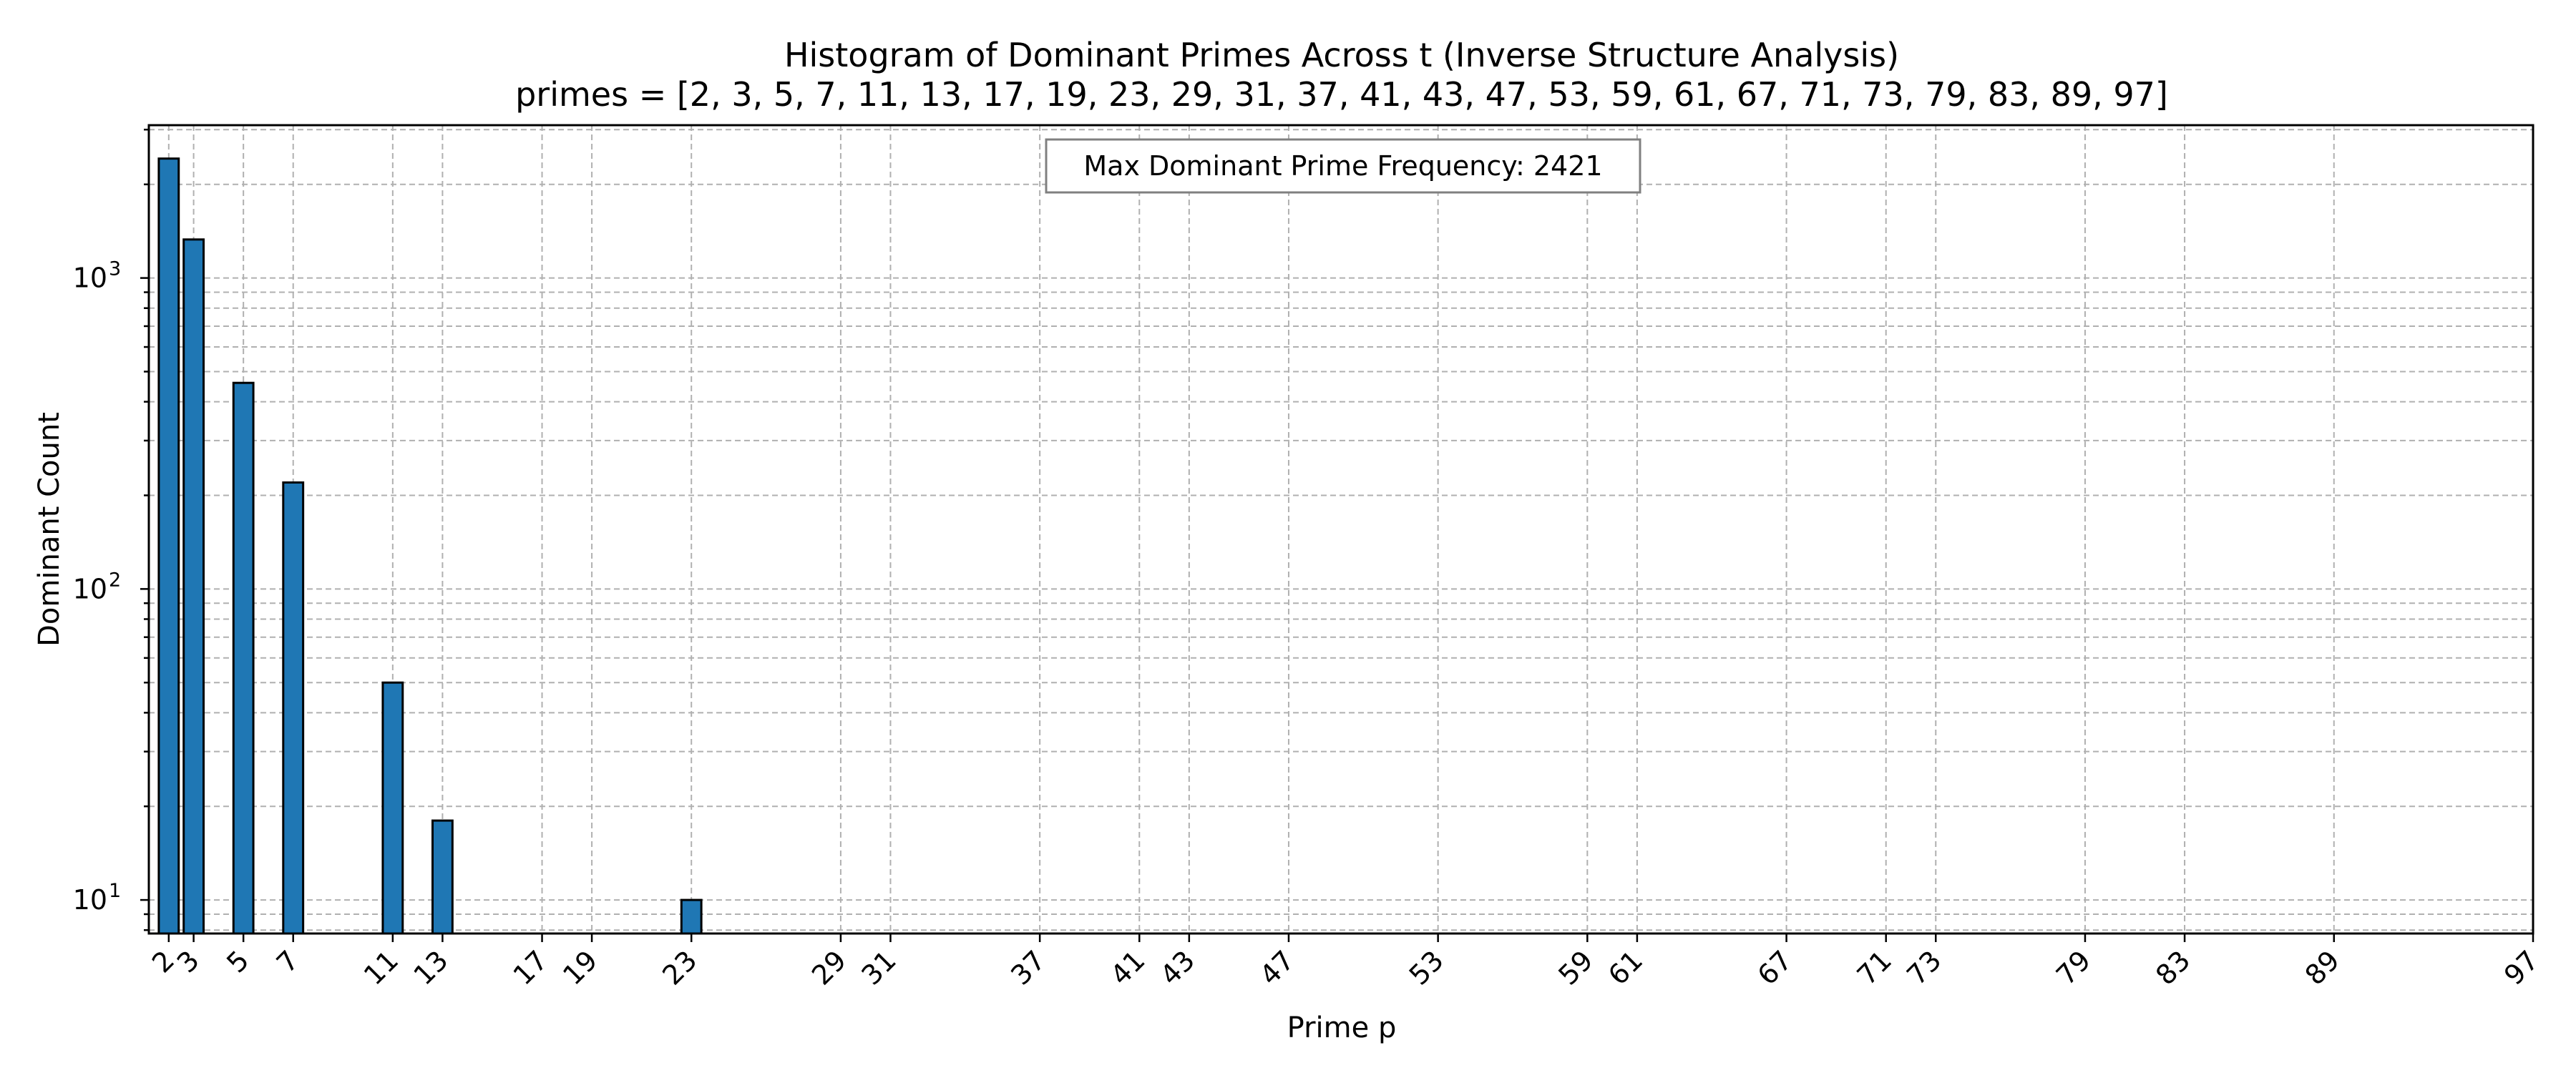  Describe the element at coordinates (115, 580) in the screenshot. I see `y-tick-exponent: 2` at that location.